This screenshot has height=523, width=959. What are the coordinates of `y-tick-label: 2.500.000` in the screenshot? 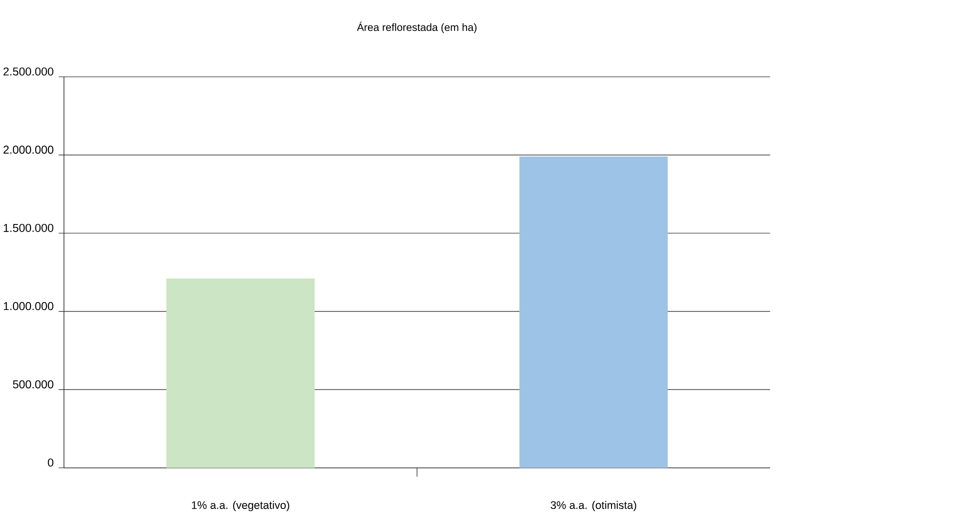 It's located at (29, 72).